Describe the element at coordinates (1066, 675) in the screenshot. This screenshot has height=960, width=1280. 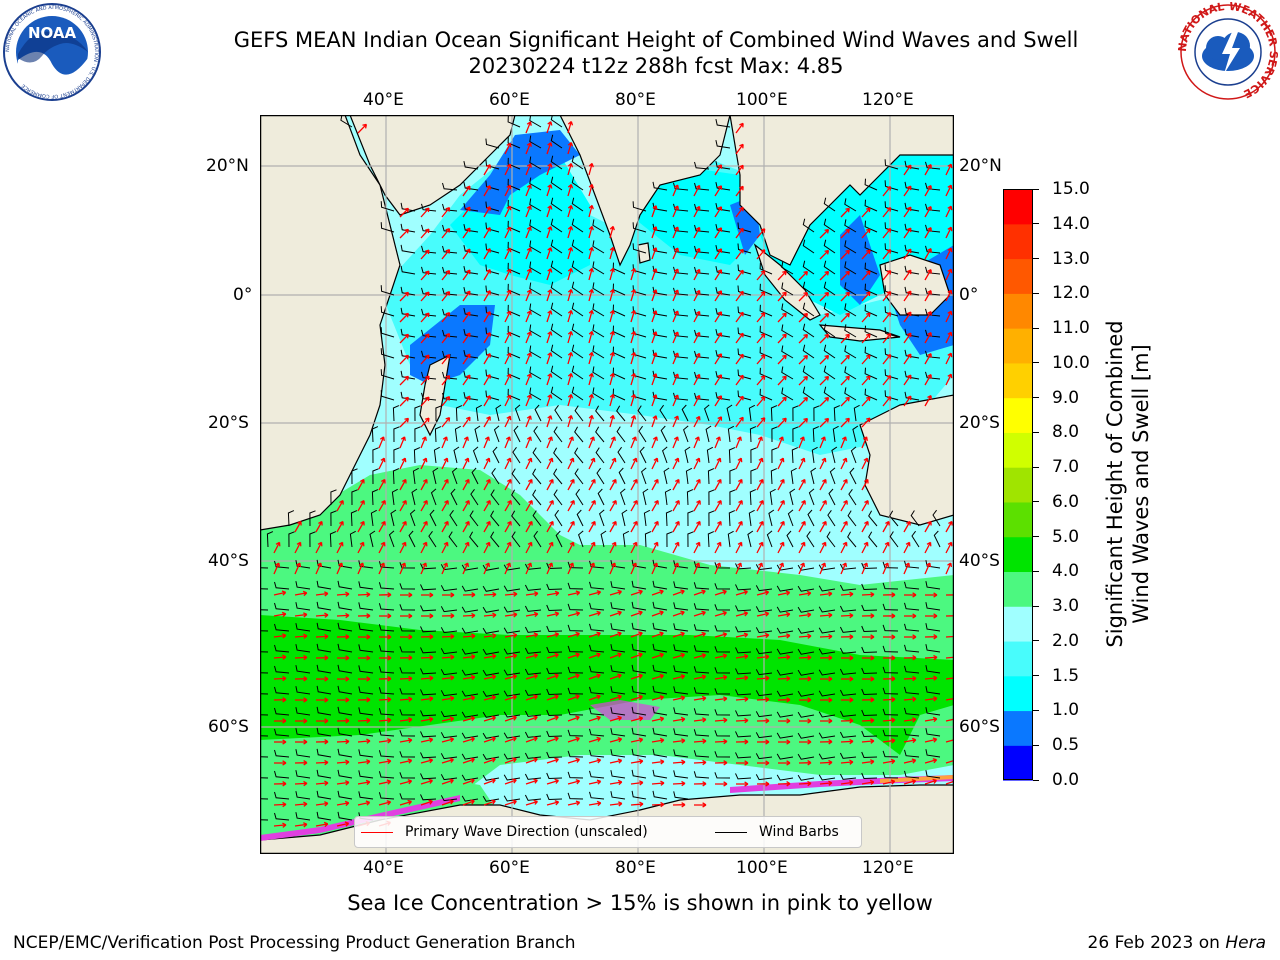
I see `colorbar-tick: 1.5` at that location.